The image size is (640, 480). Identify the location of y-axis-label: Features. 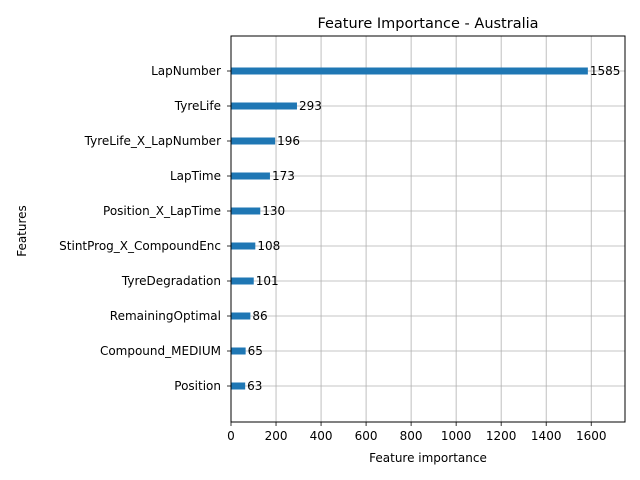
(22, 231).